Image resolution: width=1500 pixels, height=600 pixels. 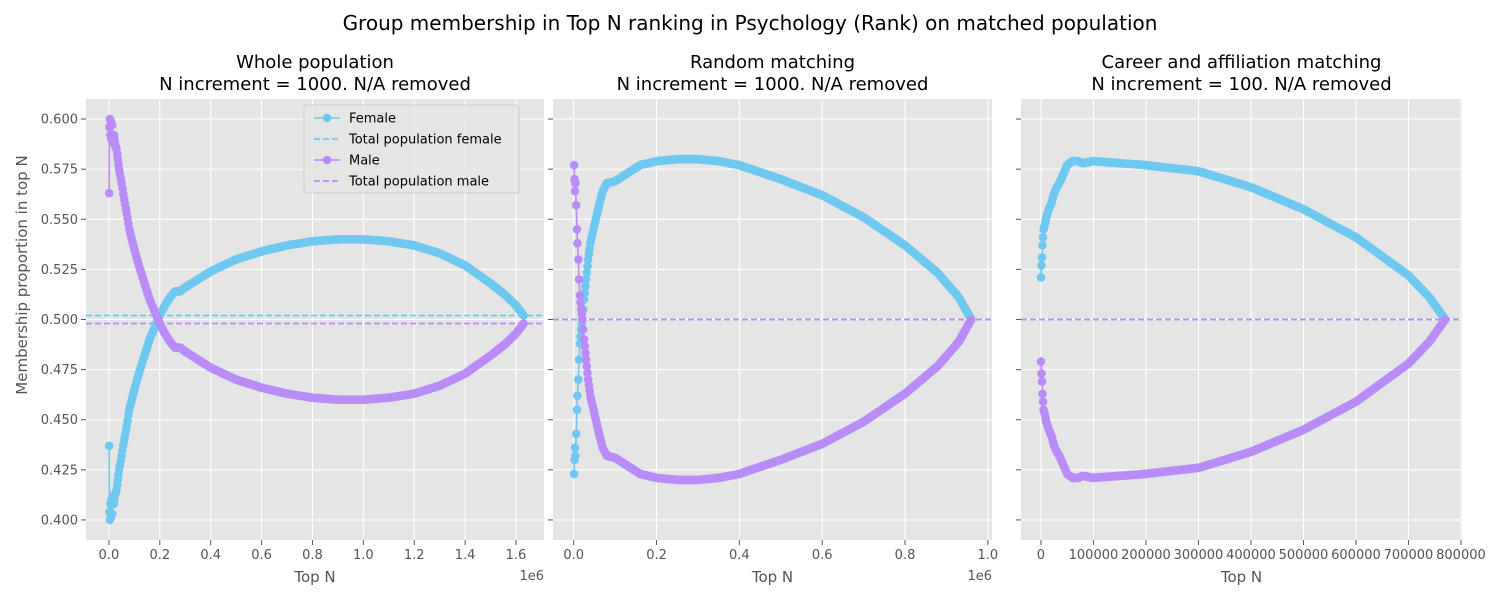 I want to click on x-tick-label: 1.6, so click(x=516, y=555).